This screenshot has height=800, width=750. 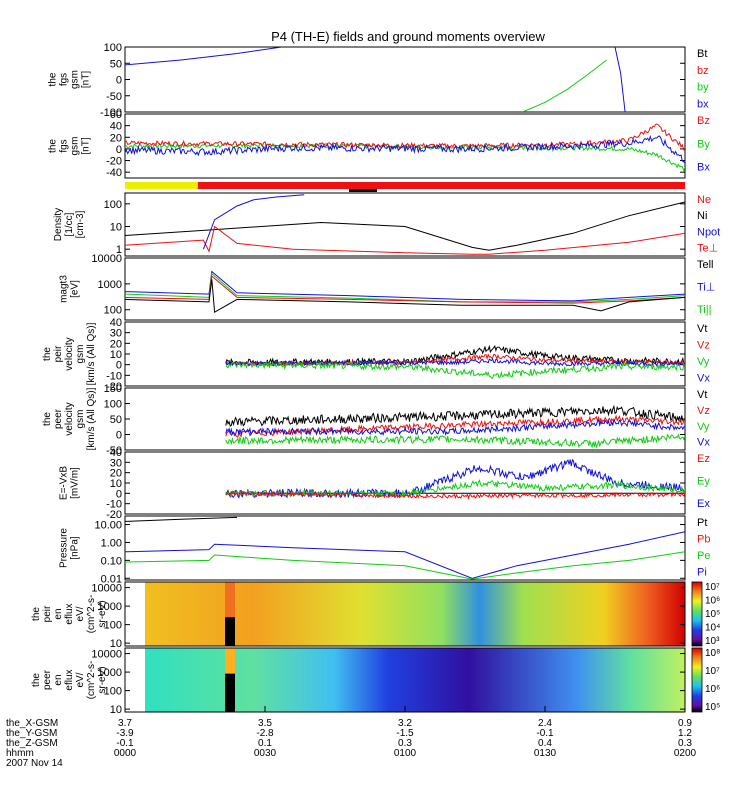 I want to click on y-tick-label: -10, so click(x=114, y=505).